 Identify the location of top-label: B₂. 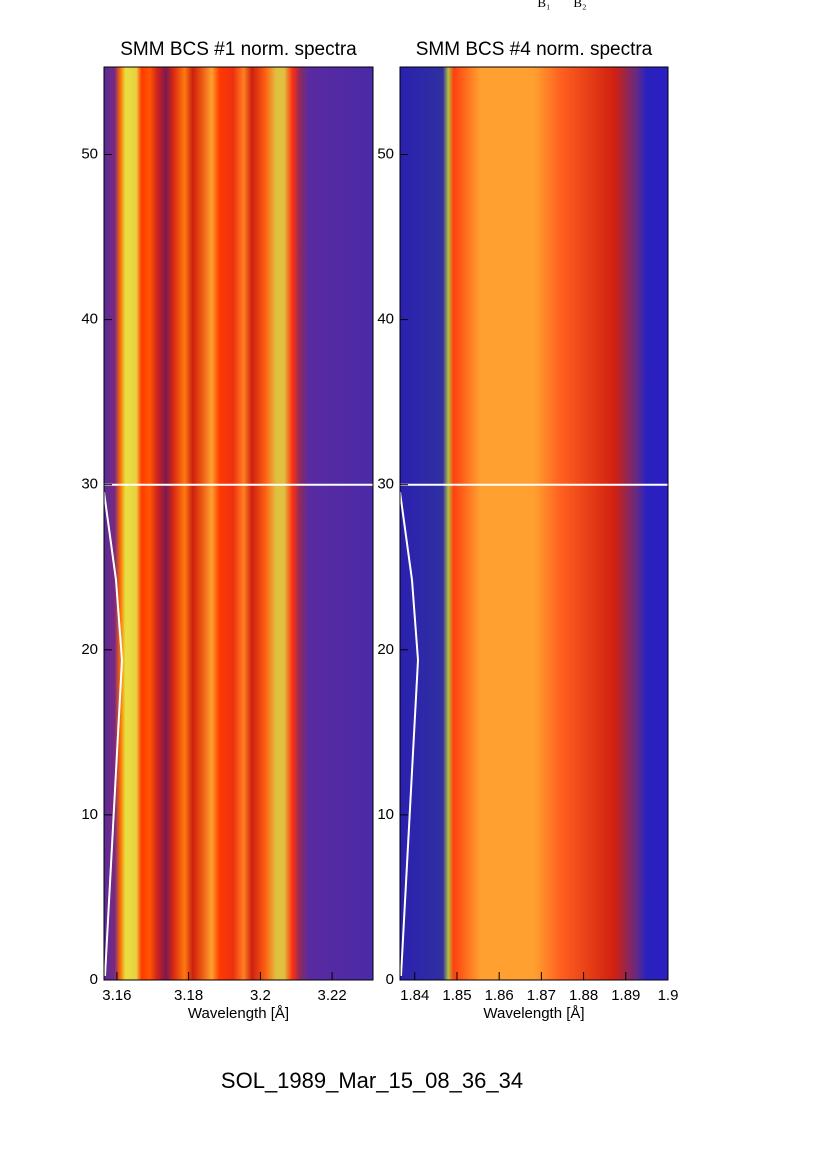
(579, 5).